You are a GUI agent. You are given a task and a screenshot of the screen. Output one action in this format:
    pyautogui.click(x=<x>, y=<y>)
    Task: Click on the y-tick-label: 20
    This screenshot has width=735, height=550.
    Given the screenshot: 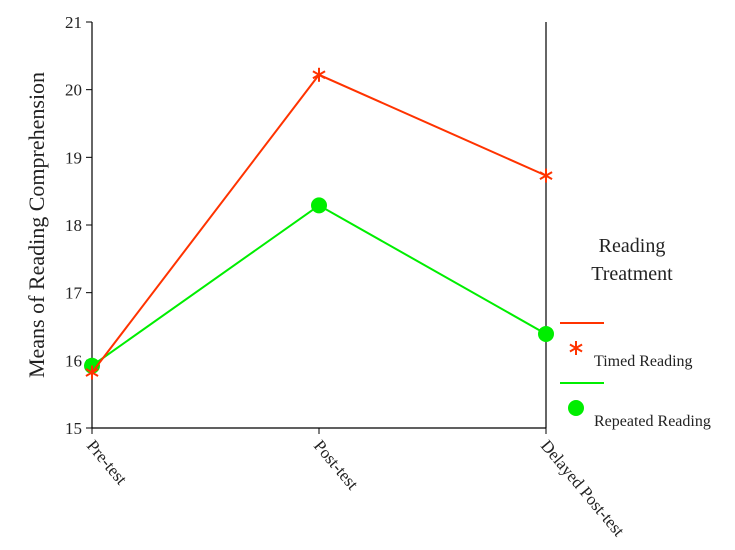 What is the action you would take?
    pyautogui.click(x=73, y=90)
    